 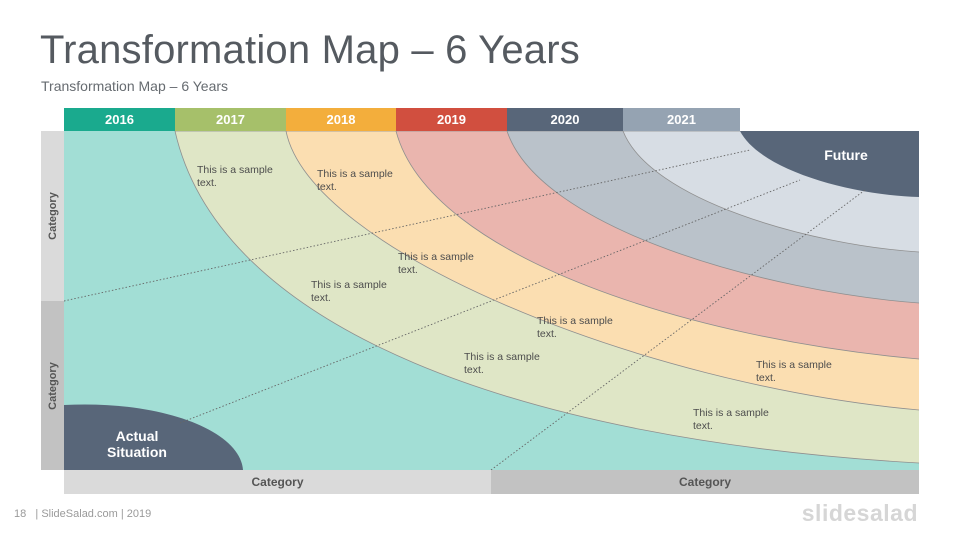 I want to click on actual-node-shape, so click(x=153, y=437).